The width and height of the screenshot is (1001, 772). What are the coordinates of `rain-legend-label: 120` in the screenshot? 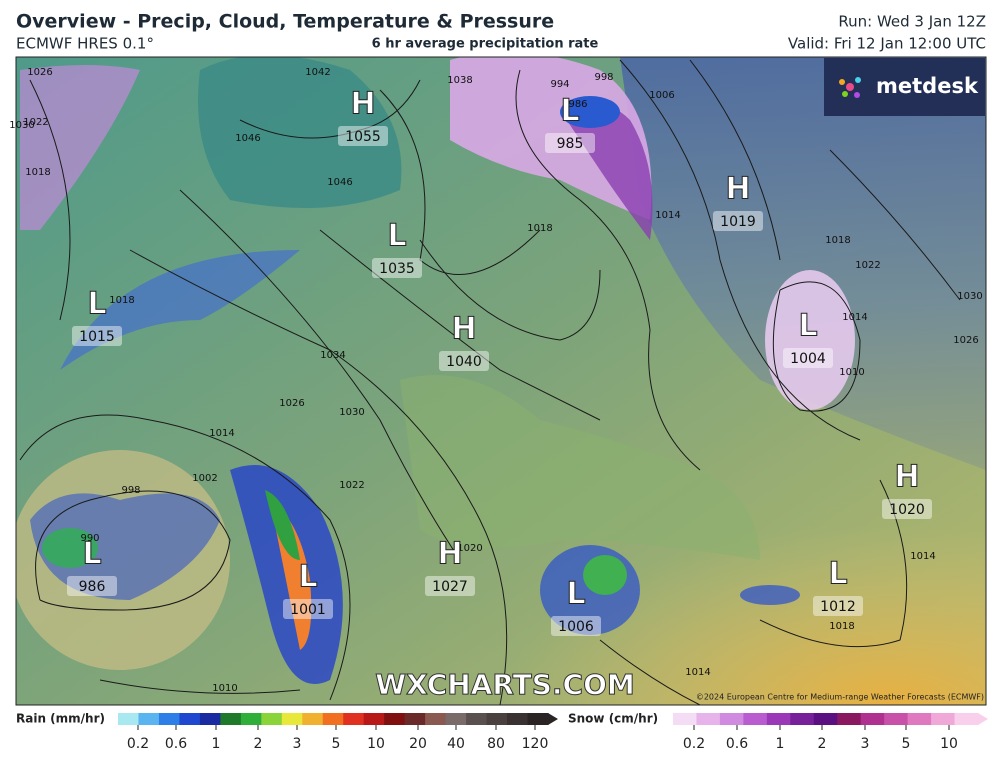 It's located at (535, 744).